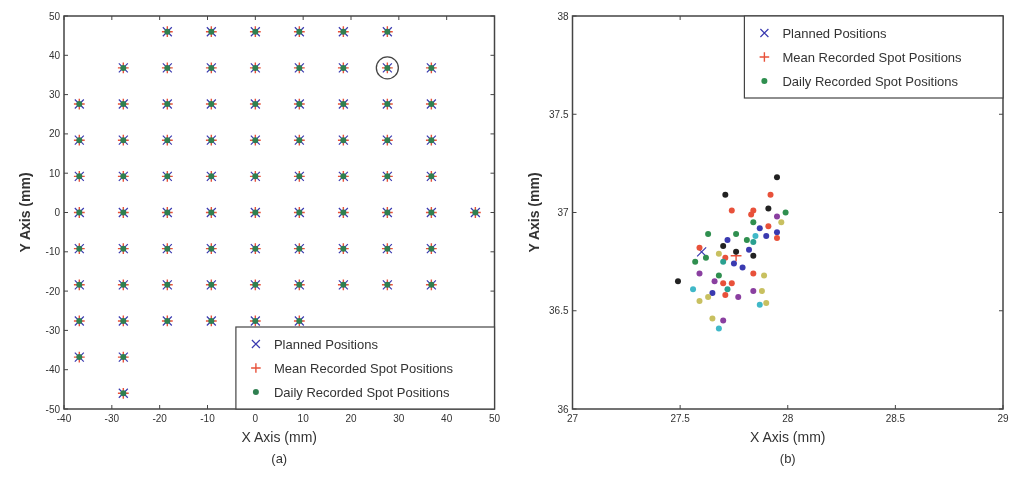 Image resolution: width=1017 pixels, height=481 pixels. What do you see at coordinates (53, 370) in the screenshot?
I see `y-tick-label: -40` at bounding box center [53, 370].